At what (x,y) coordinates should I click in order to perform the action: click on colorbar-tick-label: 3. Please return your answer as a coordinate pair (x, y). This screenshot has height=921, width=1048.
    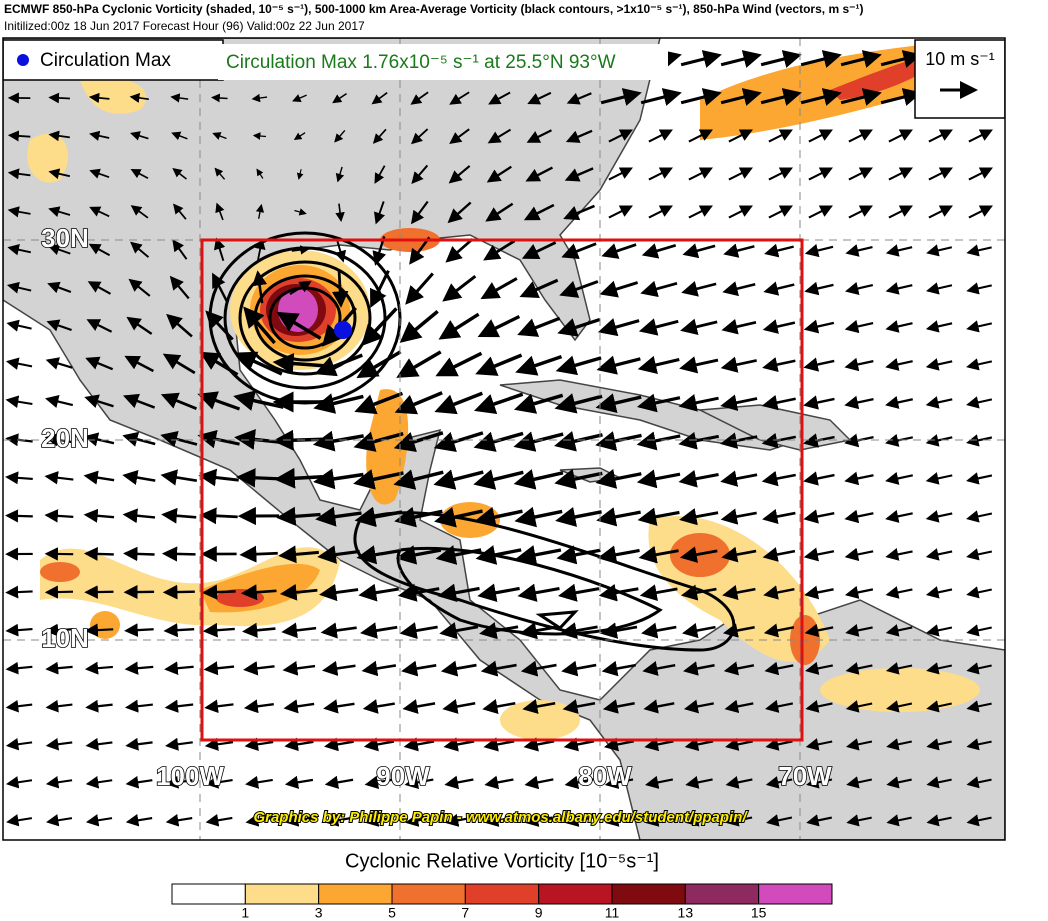
    Looking at the image, I should click on (319, 913).